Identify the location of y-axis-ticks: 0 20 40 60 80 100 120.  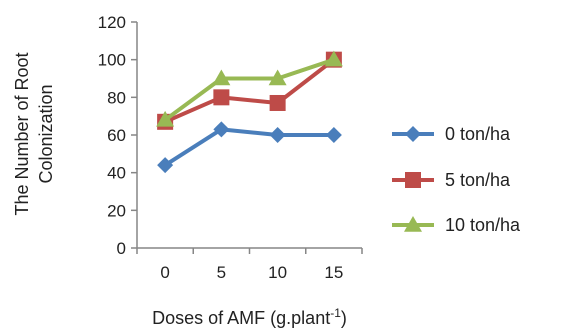
(117, 135).